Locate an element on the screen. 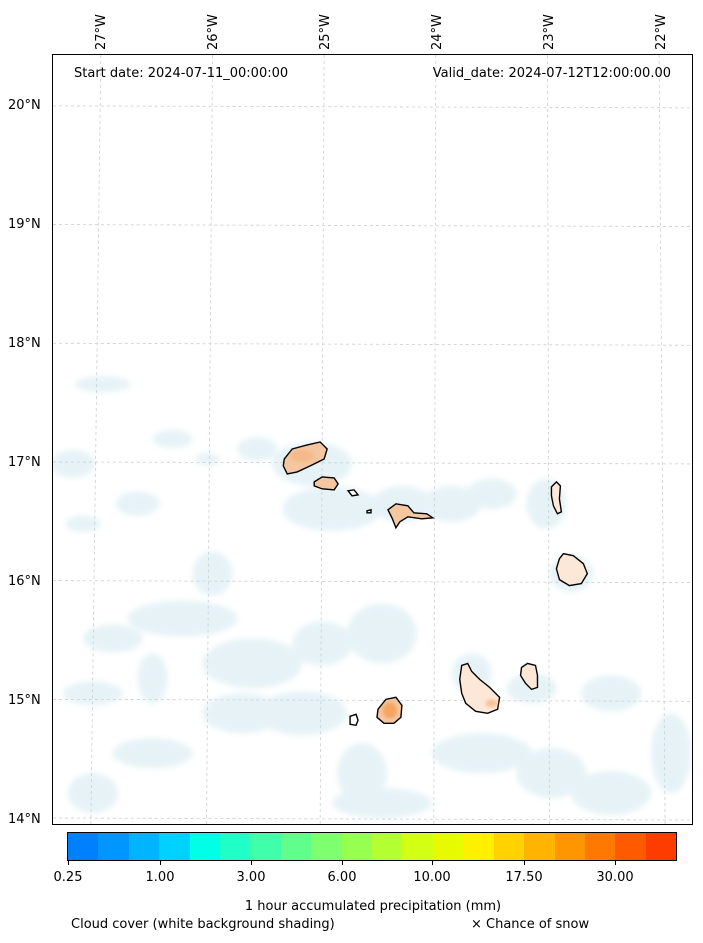 This screenshot has width=703, height=943. lat-label-18n: 18°N is located at coordinates (24, 343).